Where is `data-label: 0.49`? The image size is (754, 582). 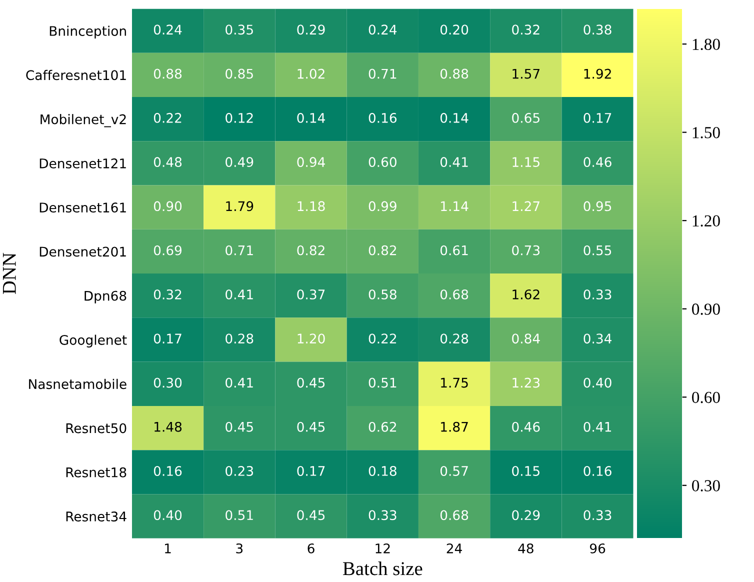
data-label: 0.49 is located at coordinates (240, 162).